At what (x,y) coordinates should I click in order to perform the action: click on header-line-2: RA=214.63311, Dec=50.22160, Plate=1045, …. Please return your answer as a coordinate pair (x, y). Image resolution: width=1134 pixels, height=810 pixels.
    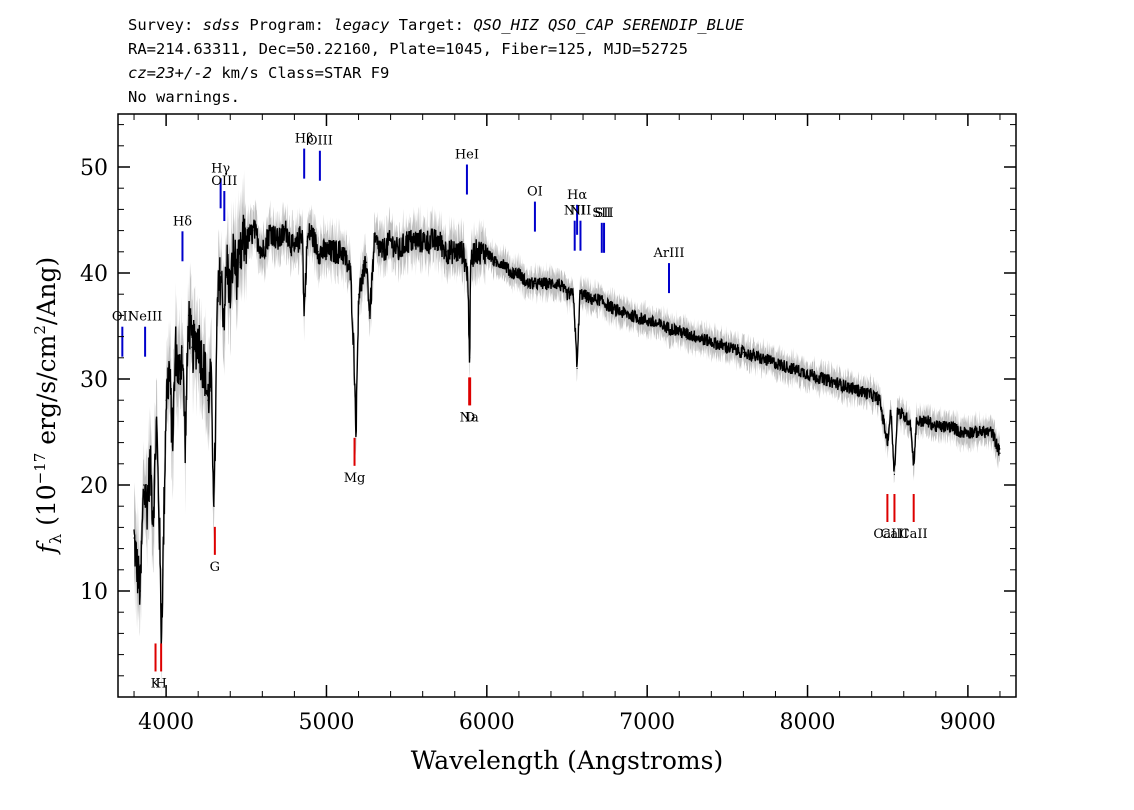
    Looking at the image, I should click on (408, 49).